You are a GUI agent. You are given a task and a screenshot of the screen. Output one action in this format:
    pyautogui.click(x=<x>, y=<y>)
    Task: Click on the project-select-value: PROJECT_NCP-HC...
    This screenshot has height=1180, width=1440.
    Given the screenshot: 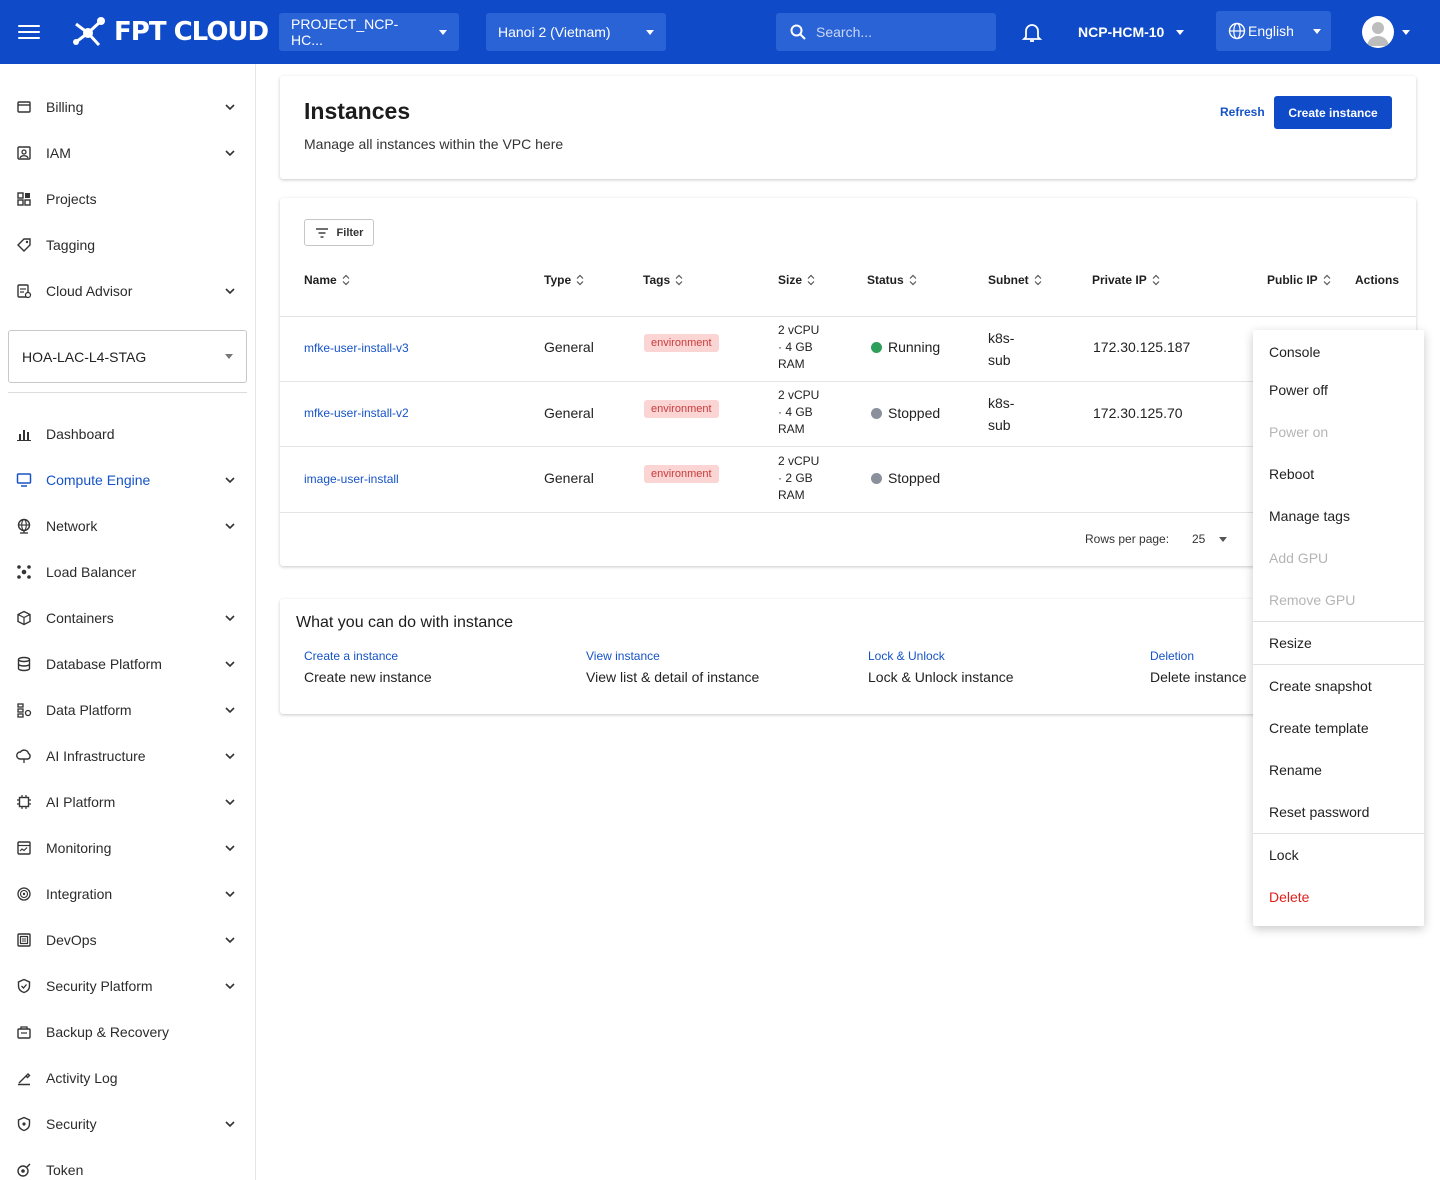 What is the action you would take?
    pyautogui.click(x=345, y=32)
    